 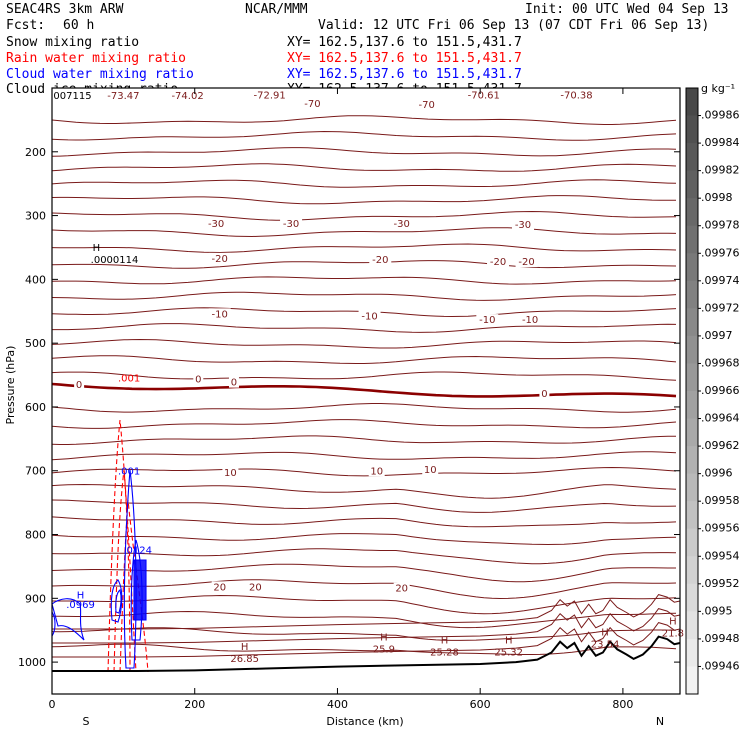 What do you see at coordinates (720, 418) in the screenshot?
I see `colorbar-label: .09964` at bounding box center [720, 418].